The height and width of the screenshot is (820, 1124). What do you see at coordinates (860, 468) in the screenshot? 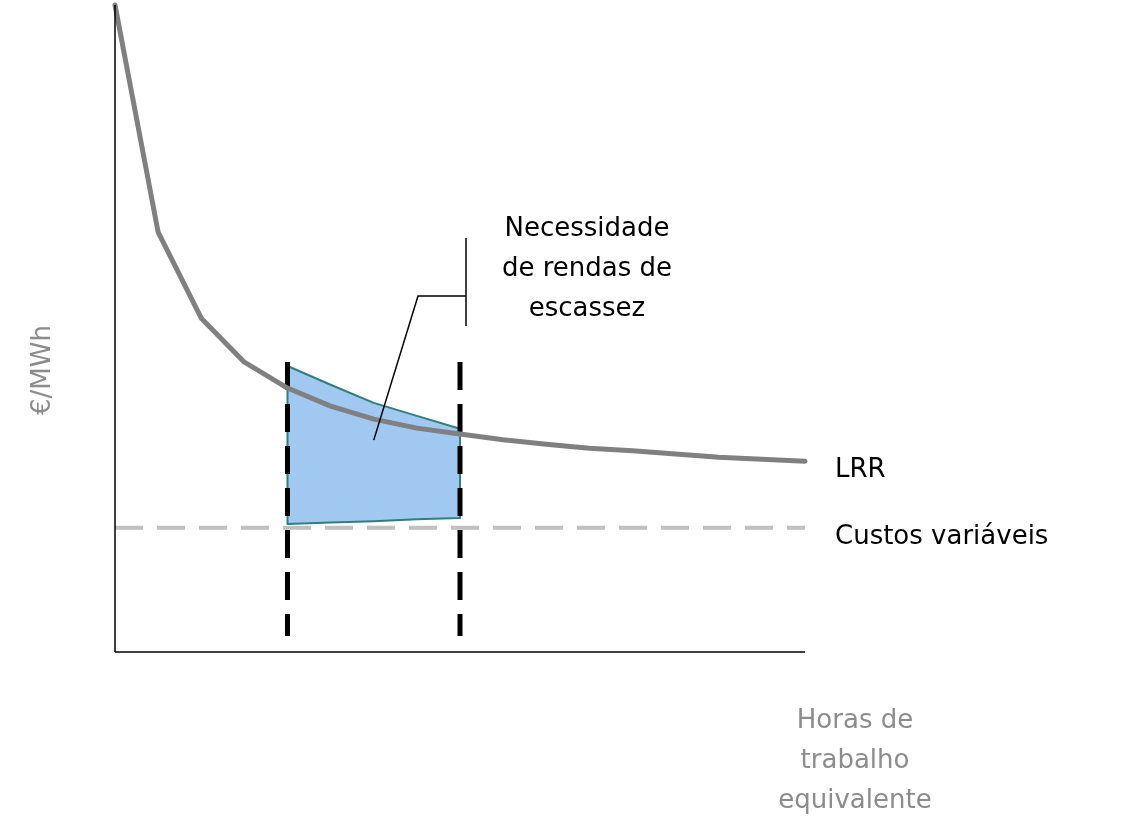
I see `series-label: LRR` at bounding box center [860, 468].